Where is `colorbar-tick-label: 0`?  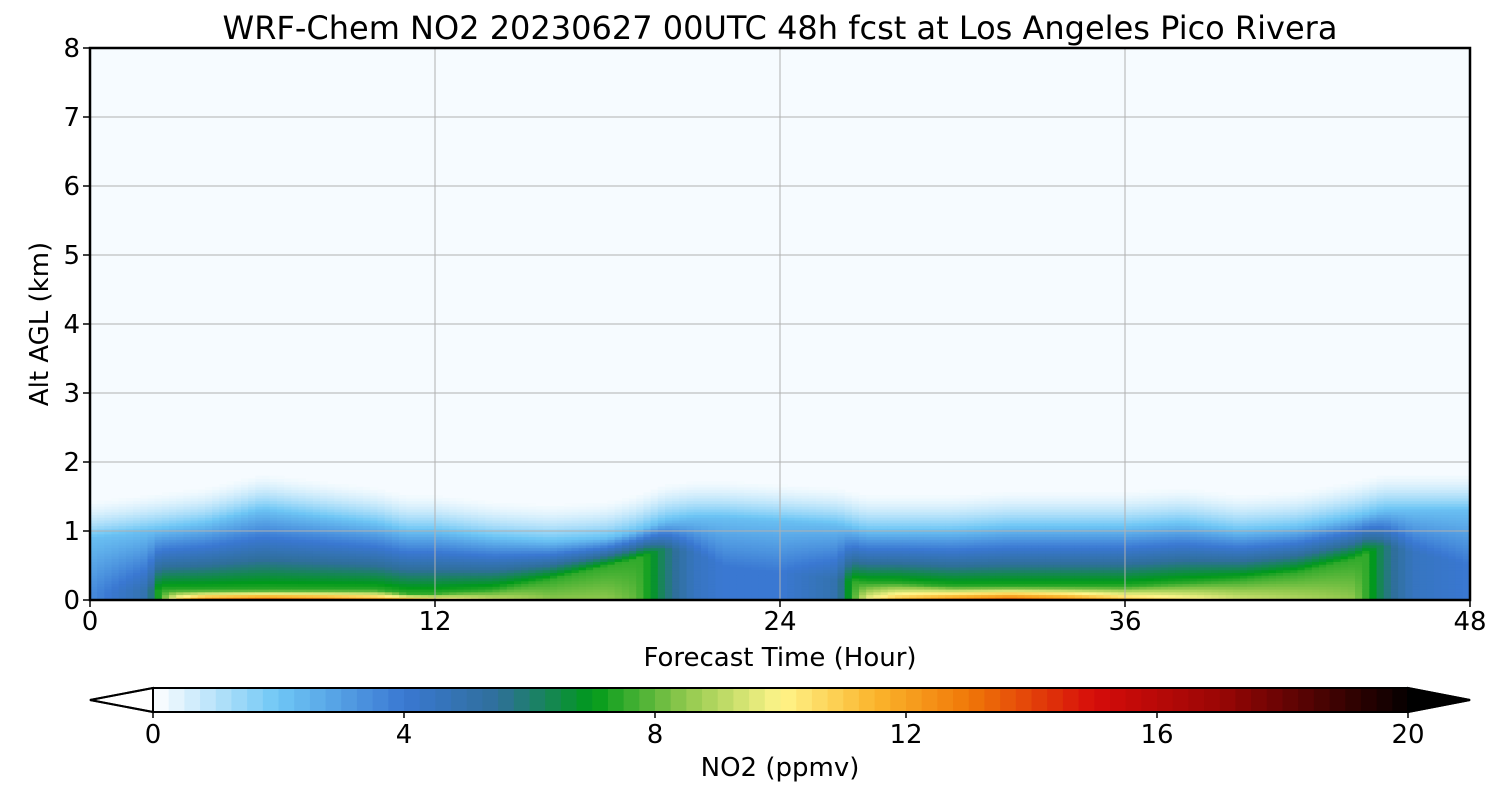
colorbar-tick-label: 0 is located at coordinates (153, 735).